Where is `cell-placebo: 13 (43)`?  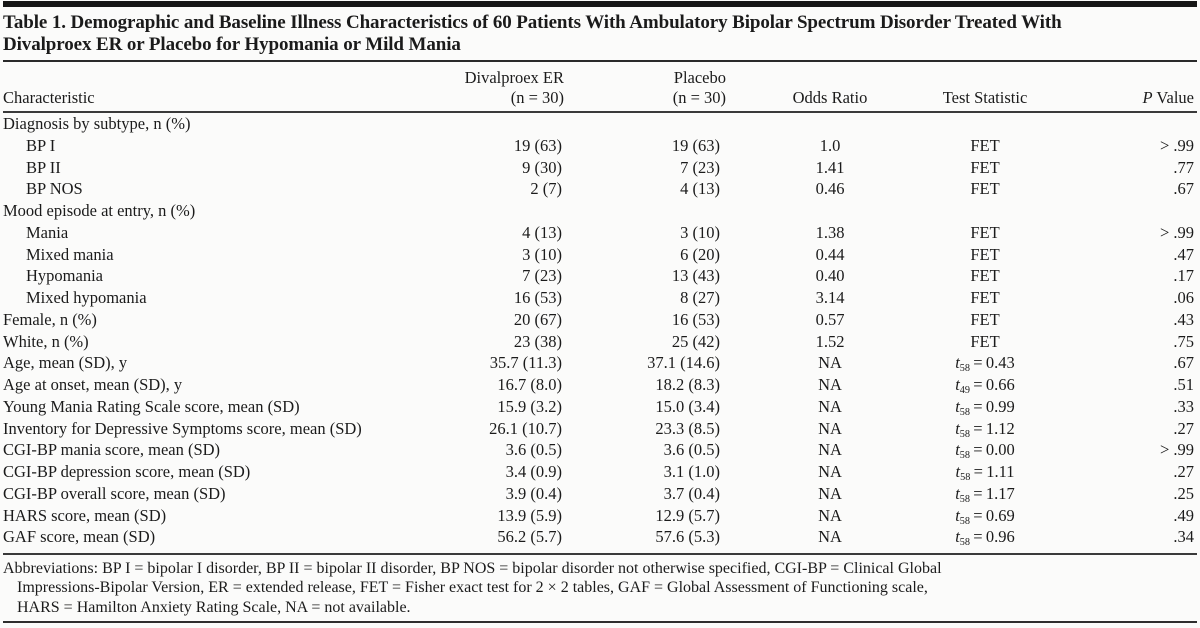 cell-placebo: 13 (43) is located at coordinates (695, 276).